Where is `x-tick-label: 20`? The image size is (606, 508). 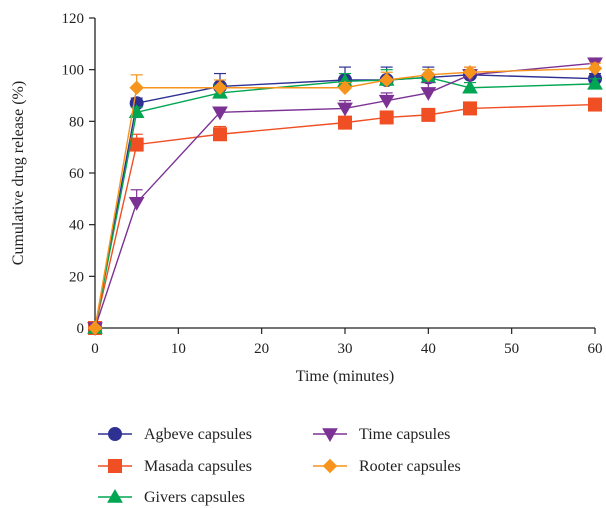
x-tick-label: 20 is located at coordinates (261, 349).